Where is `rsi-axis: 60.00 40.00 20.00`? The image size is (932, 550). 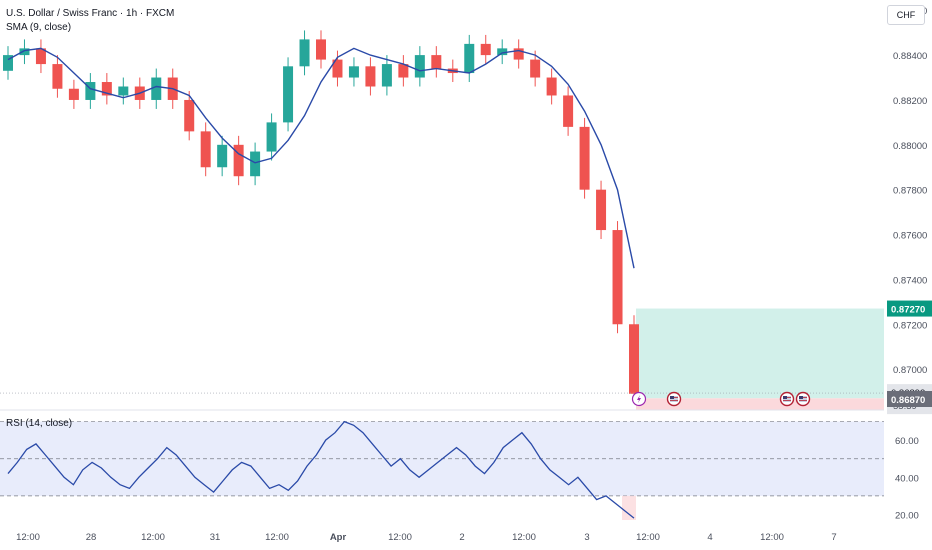 rsi-axis: 60.00 40.00 20.00 is located at coordinates (907, 478).